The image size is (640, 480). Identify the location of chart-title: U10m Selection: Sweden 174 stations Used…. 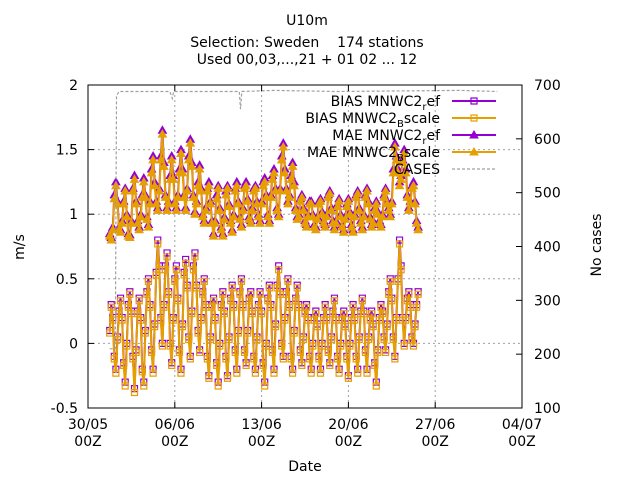
(306, 40).